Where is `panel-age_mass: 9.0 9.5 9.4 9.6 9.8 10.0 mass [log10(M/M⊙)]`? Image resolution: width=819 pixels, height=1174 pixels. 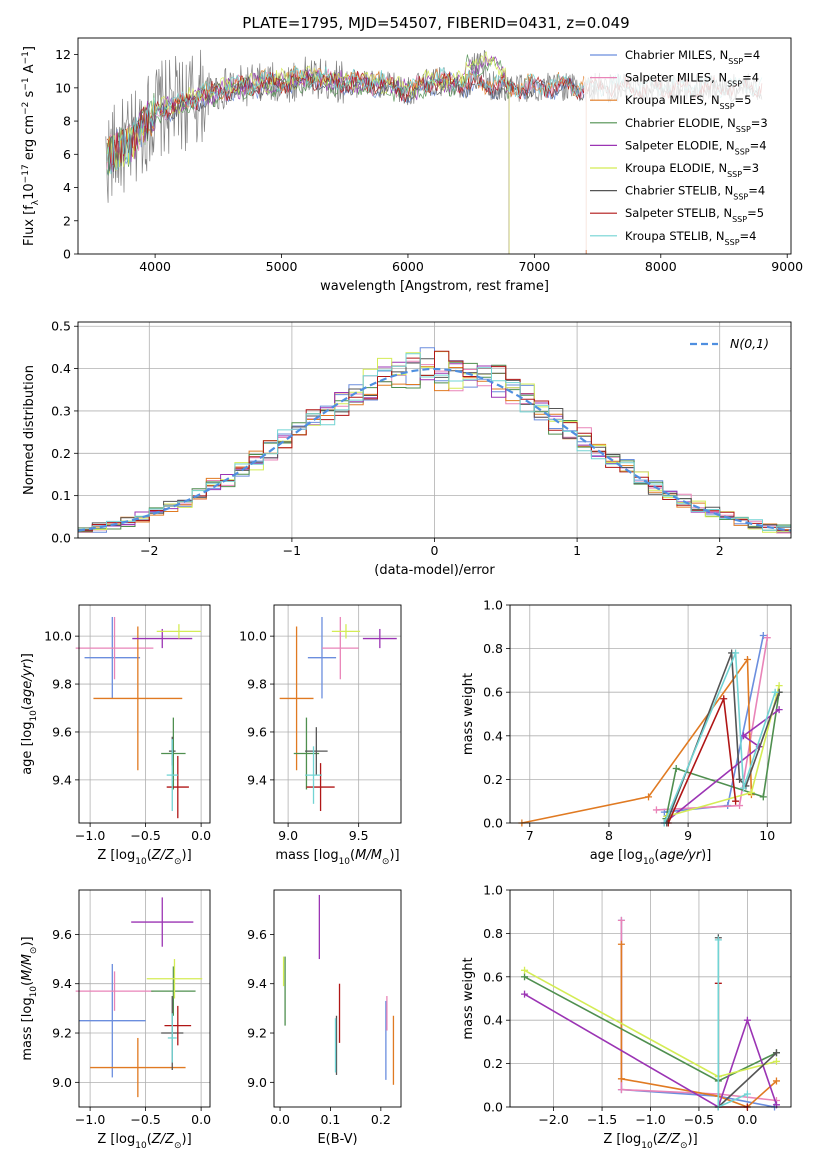
panel-age_mass: 9.0 9.5 9.4 9.6 9.8 10.0 mass [log10(M/M⊙)] is located at coordinates (320, 735).